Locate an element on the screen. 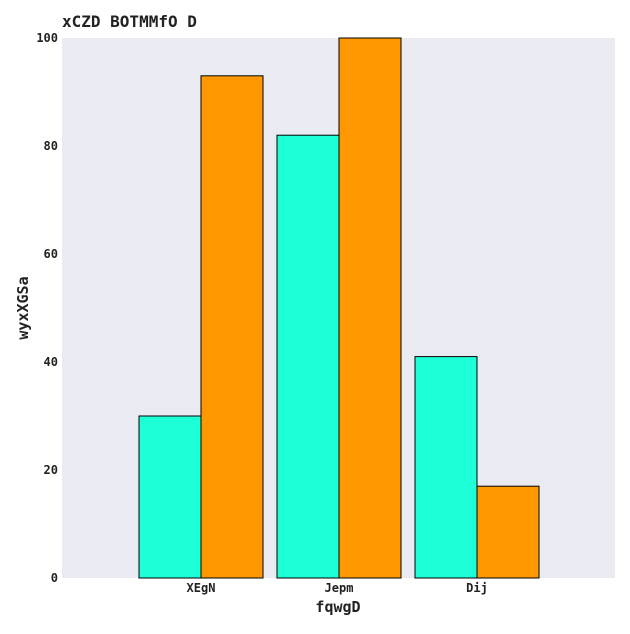 The width and height of the screenshot is (630, 634). y-tick-label: 20 is located at coordinates (51, 470).